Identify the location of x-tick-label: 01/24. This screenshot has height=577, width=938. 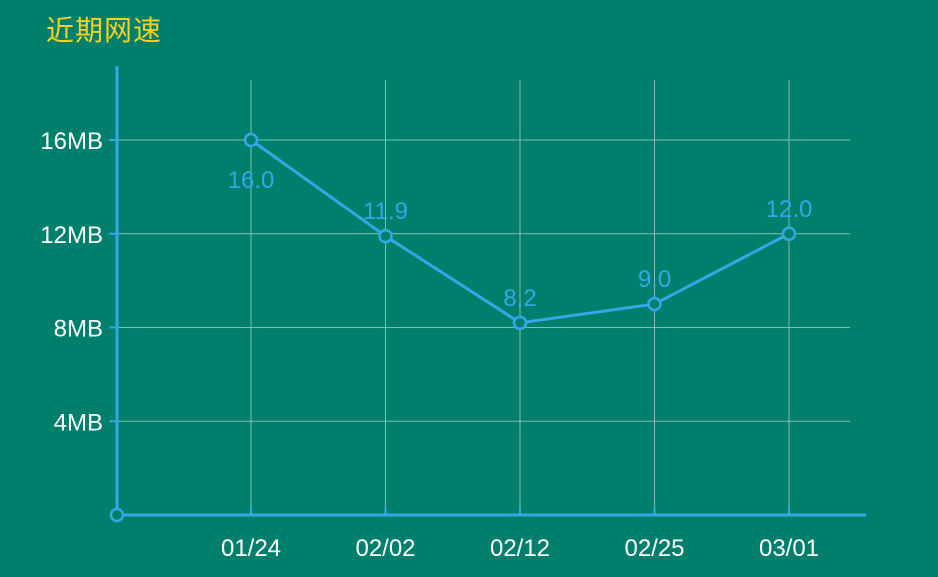
(251, 548).